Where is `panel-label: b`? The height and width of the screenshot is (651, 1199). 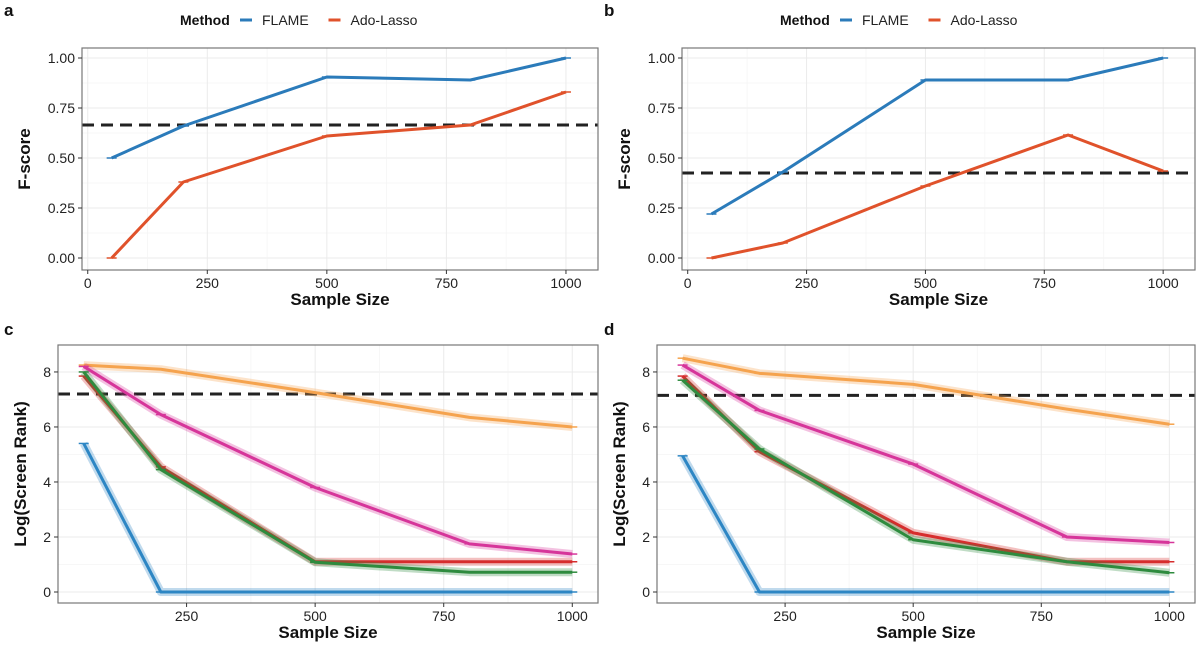 panel-label: b is located at coordinates (609, 10).